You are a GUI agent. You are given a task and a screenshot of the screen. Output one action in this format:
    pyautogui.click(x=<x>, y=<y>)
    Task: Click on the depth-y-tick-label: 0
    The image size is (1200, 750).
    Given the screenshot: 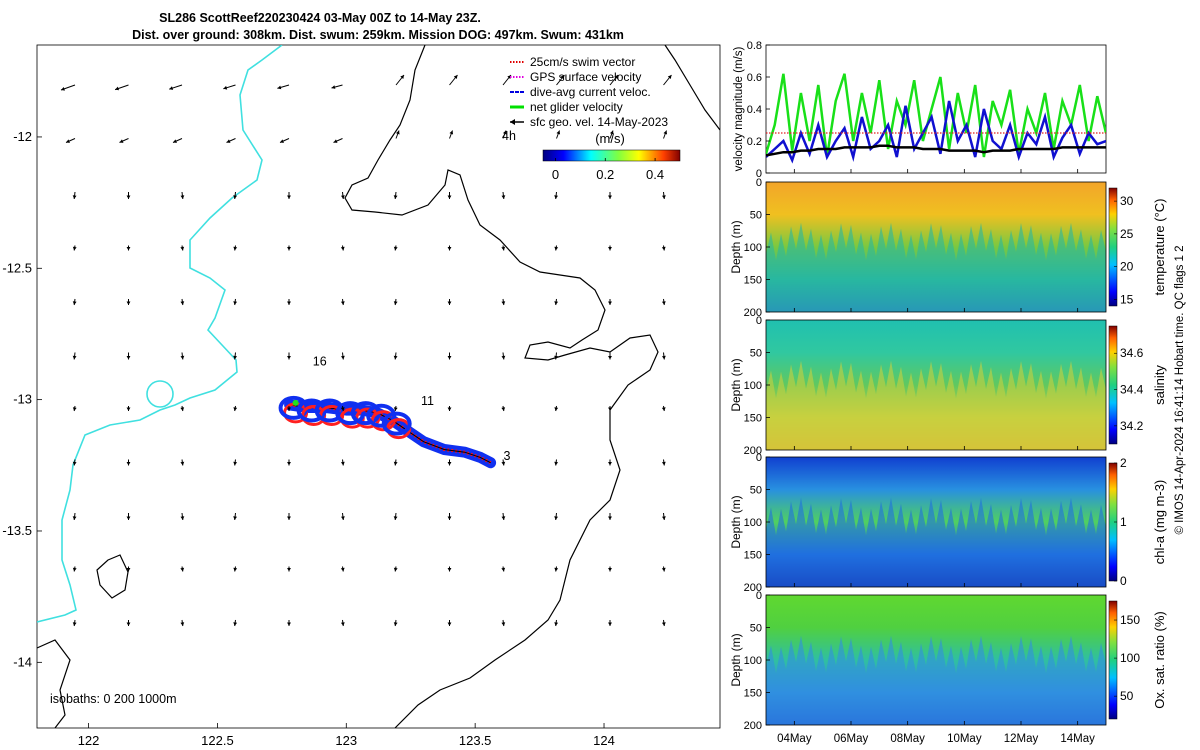 What is the action you would take?
    pyautogui.click(x=759, y=183)
    